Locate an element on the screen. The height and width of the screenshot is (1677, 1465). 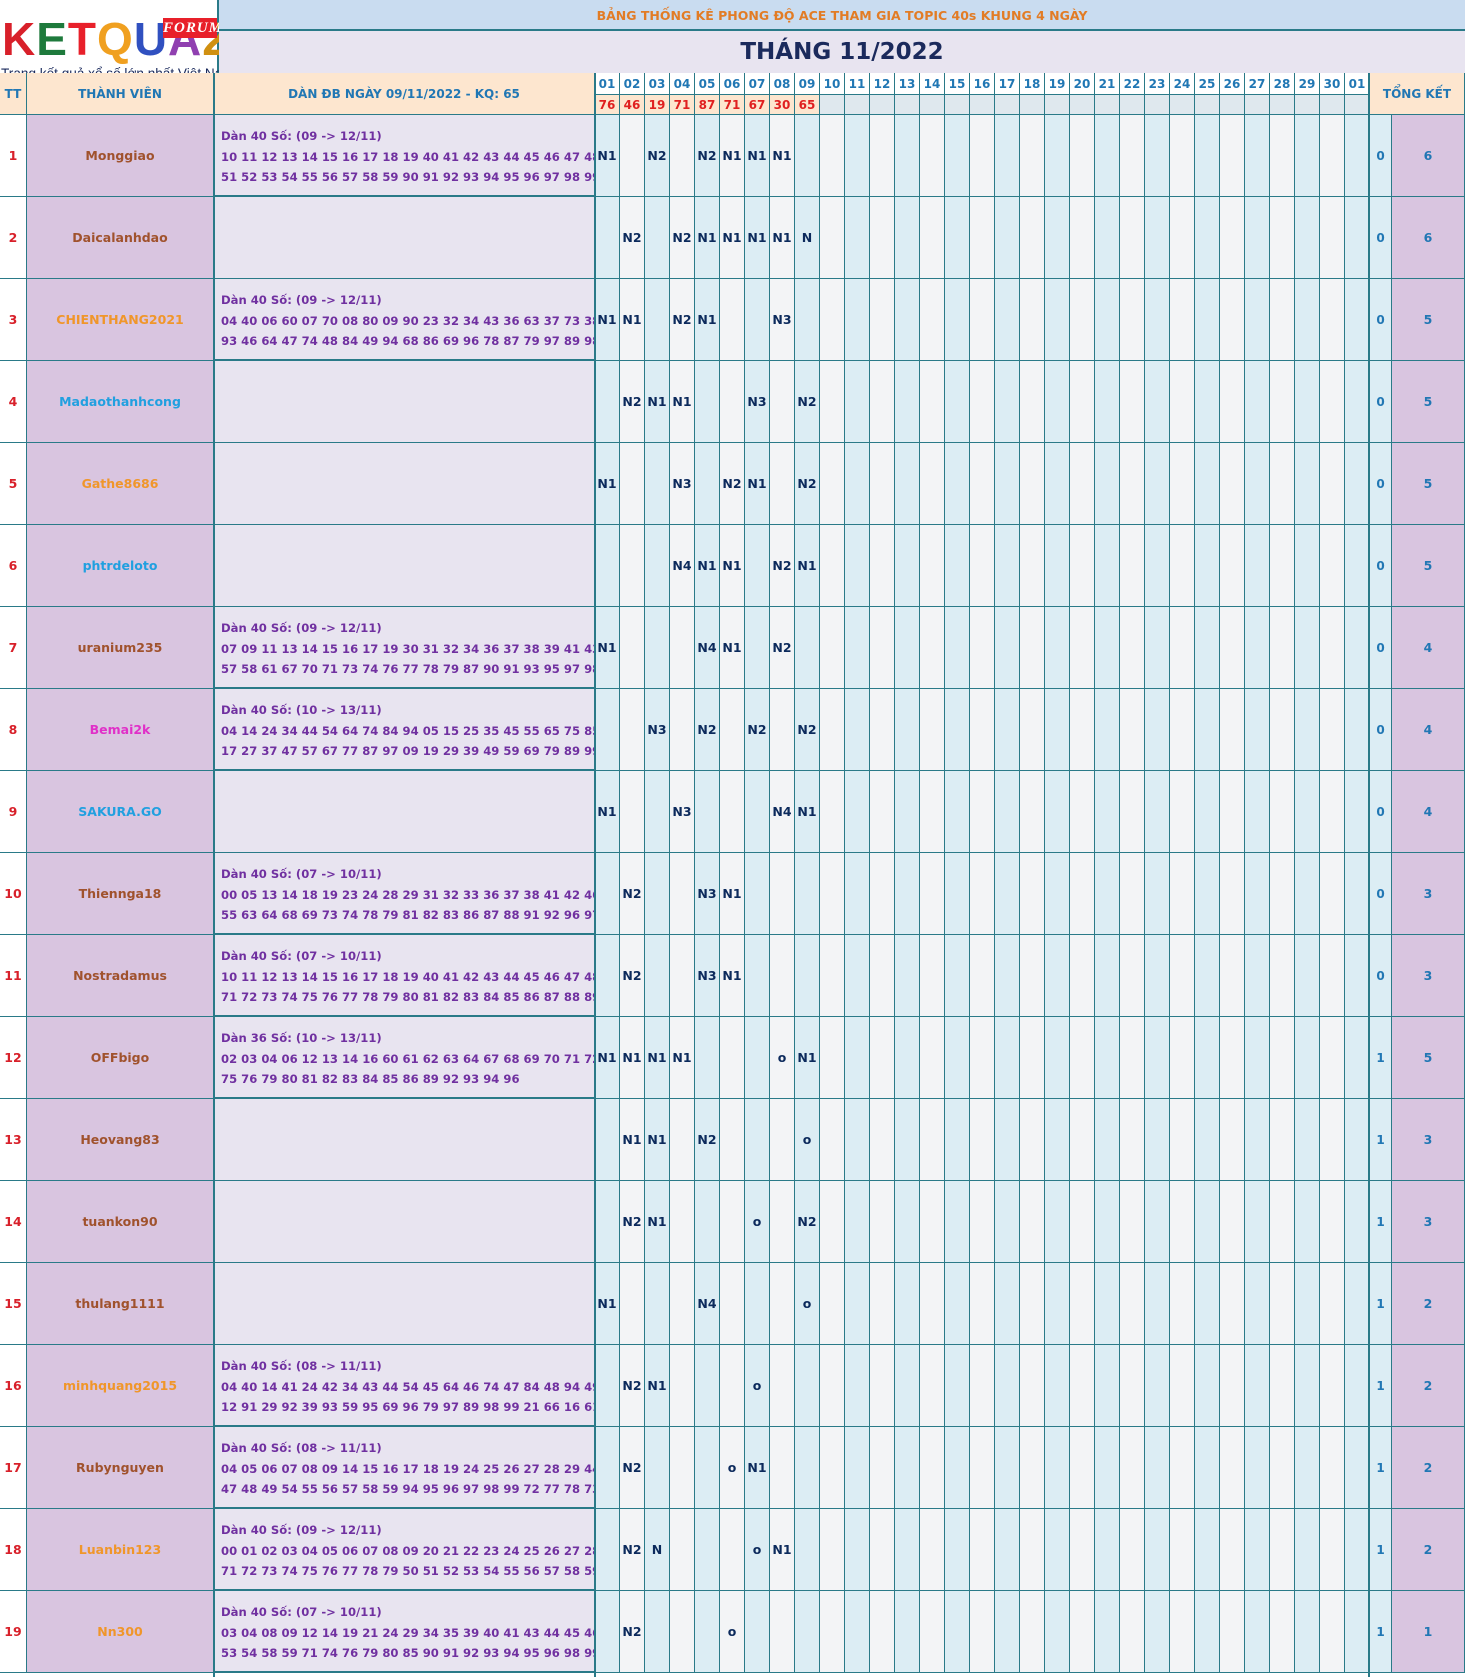
member-name: Monggiao is located at coordinates (120, 156).